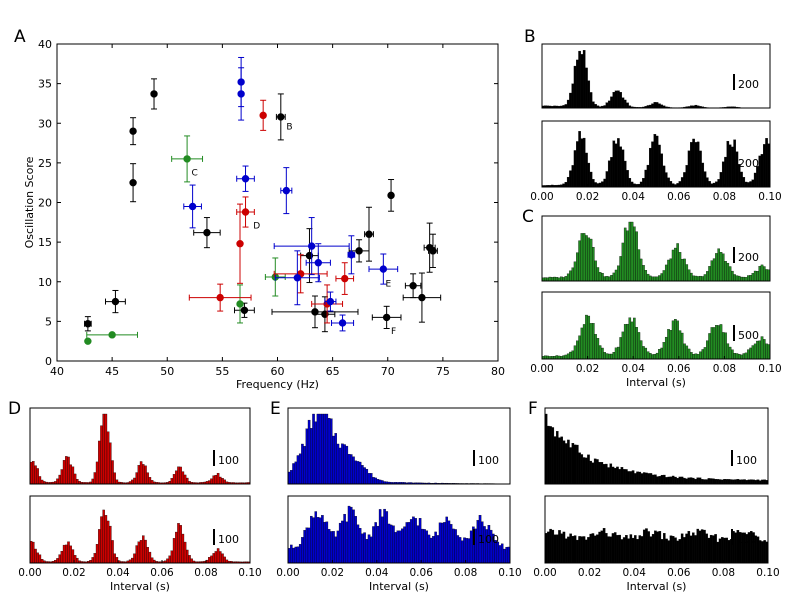  What do you see at coordinates (342, 323) in the screenshot?
I see `data-point-blue` at bounding box center [342, 323].